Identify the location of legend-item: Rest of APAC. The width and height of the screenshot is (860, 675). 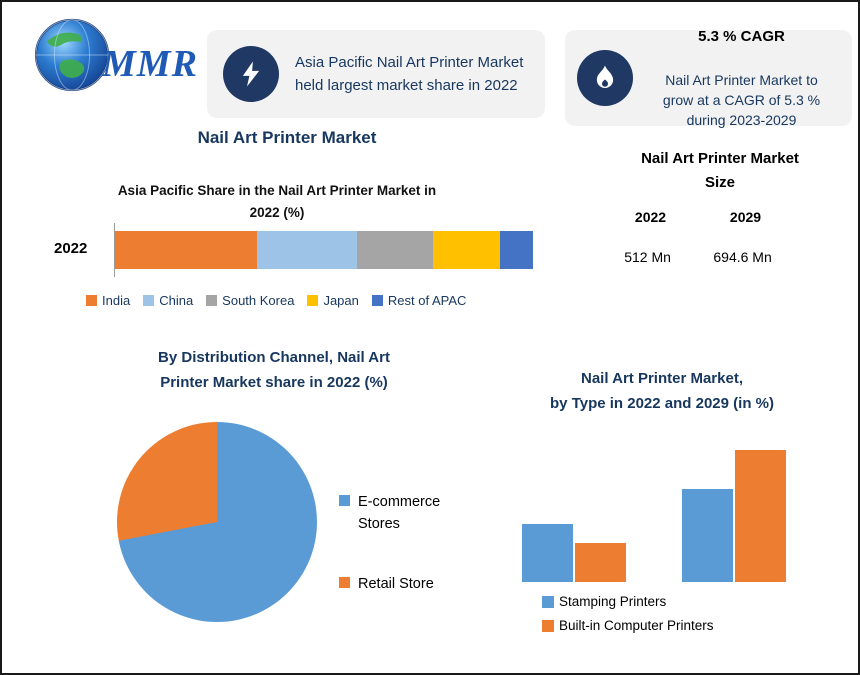
(419, 300).